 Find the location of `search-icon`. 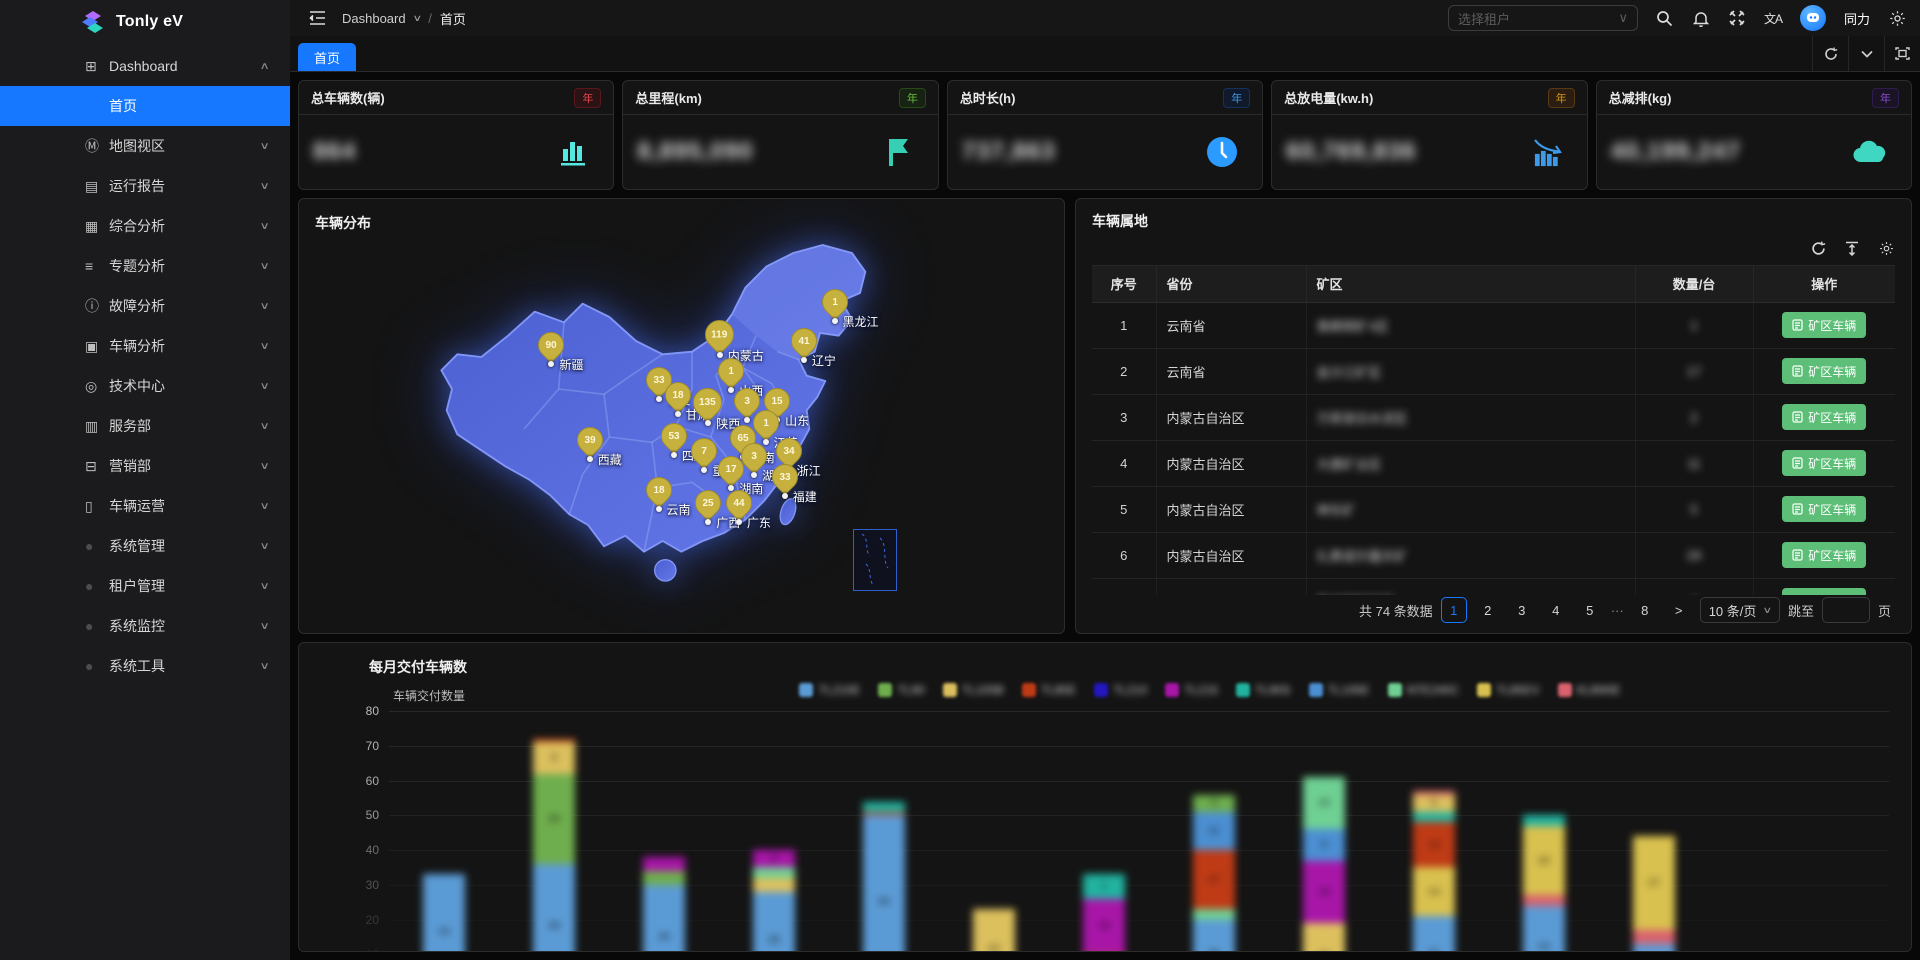

search-icon is located at coordinates (1665, 18).